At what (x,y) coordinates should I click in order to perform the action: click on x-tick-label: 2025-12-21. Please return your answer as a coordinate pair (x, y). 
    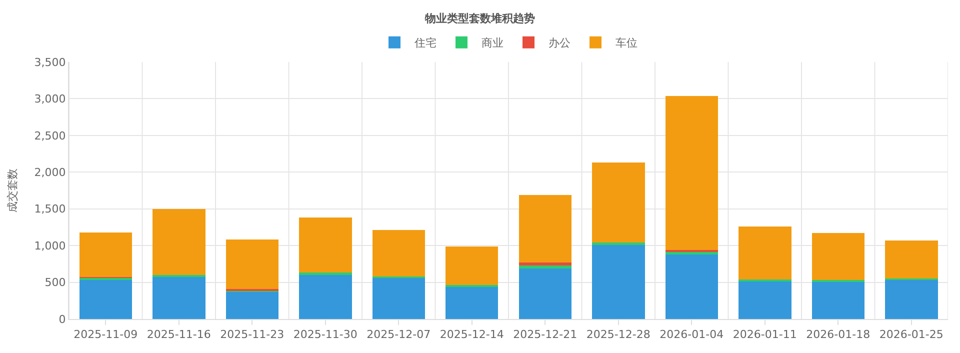
    Looking at the image, I should click on (545, 335).